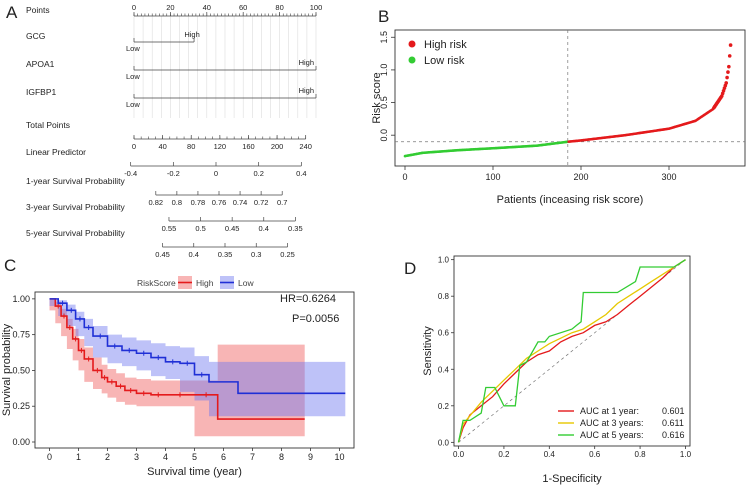 This screenshot has width=754, height=488. What do you see at coordinates (207, 7) in the screenshot?
I see `nomogram-tick-label: 40` at bounding box center [207, 7].